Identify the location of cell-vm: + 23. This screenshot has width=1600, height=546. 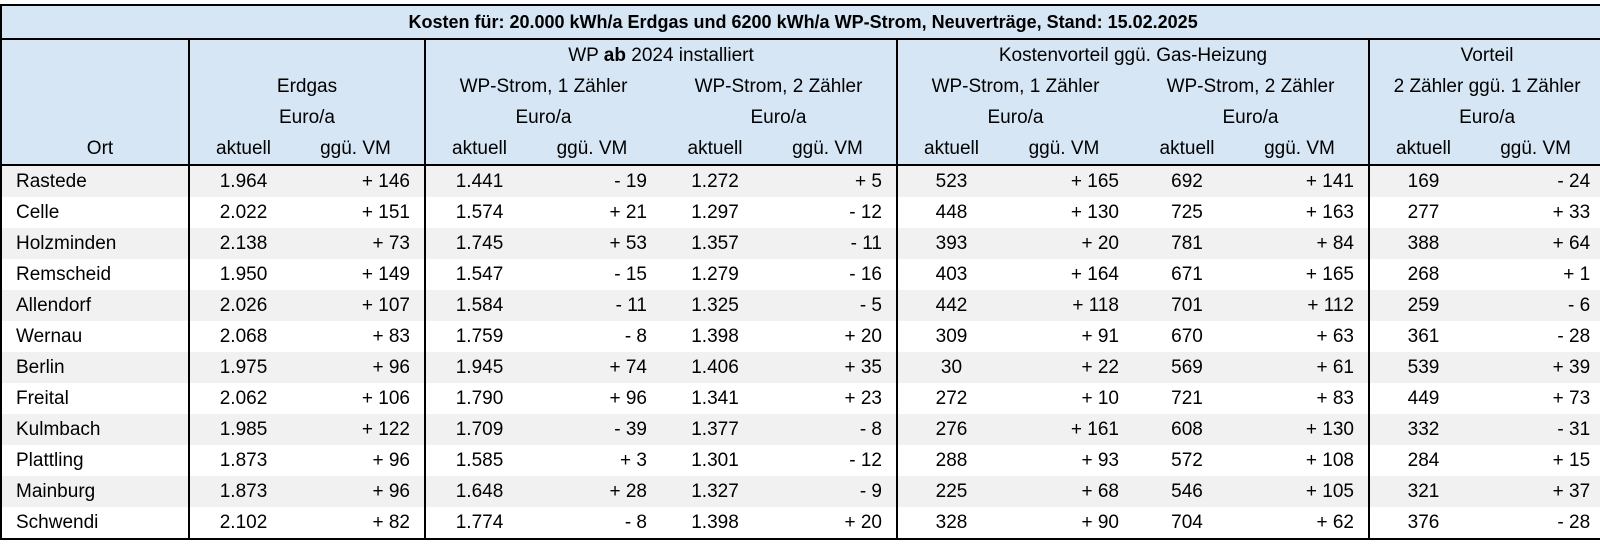
(863, 398).